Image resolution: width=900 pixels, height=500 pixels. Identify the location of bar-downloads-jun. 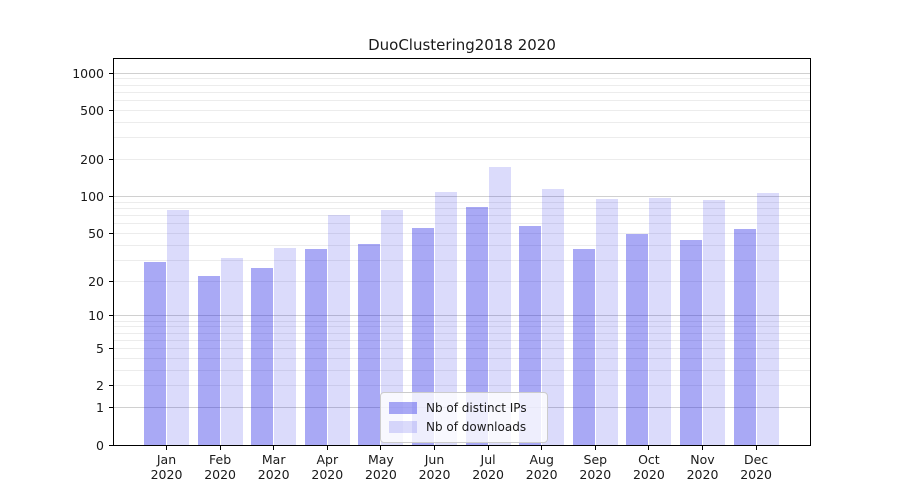
(446, 318).